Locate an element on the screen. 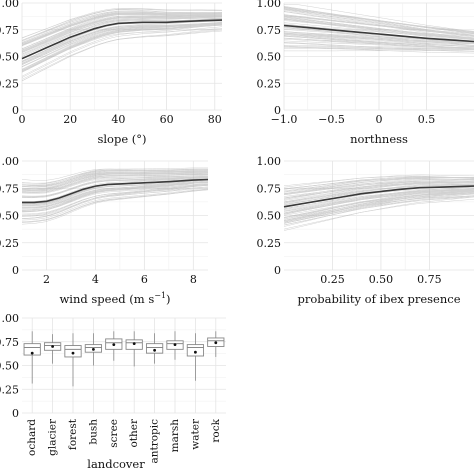 The image size is (474, 474). x-tick-label: 2 is located at coordinates (46, 279).